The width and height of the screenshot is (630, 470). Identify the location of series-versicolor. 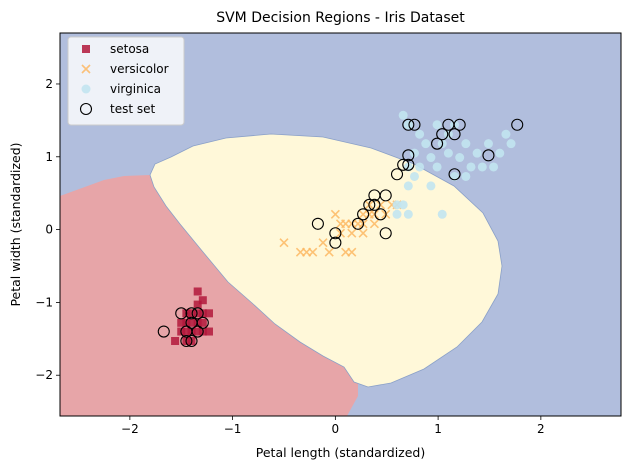
(340, 228).